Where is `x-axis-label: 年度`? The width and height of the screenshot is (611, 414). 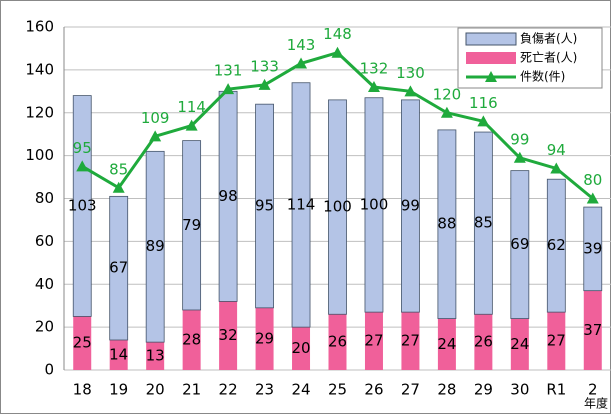 x-axis-label: 年度 is located at coordinates (596, 403).